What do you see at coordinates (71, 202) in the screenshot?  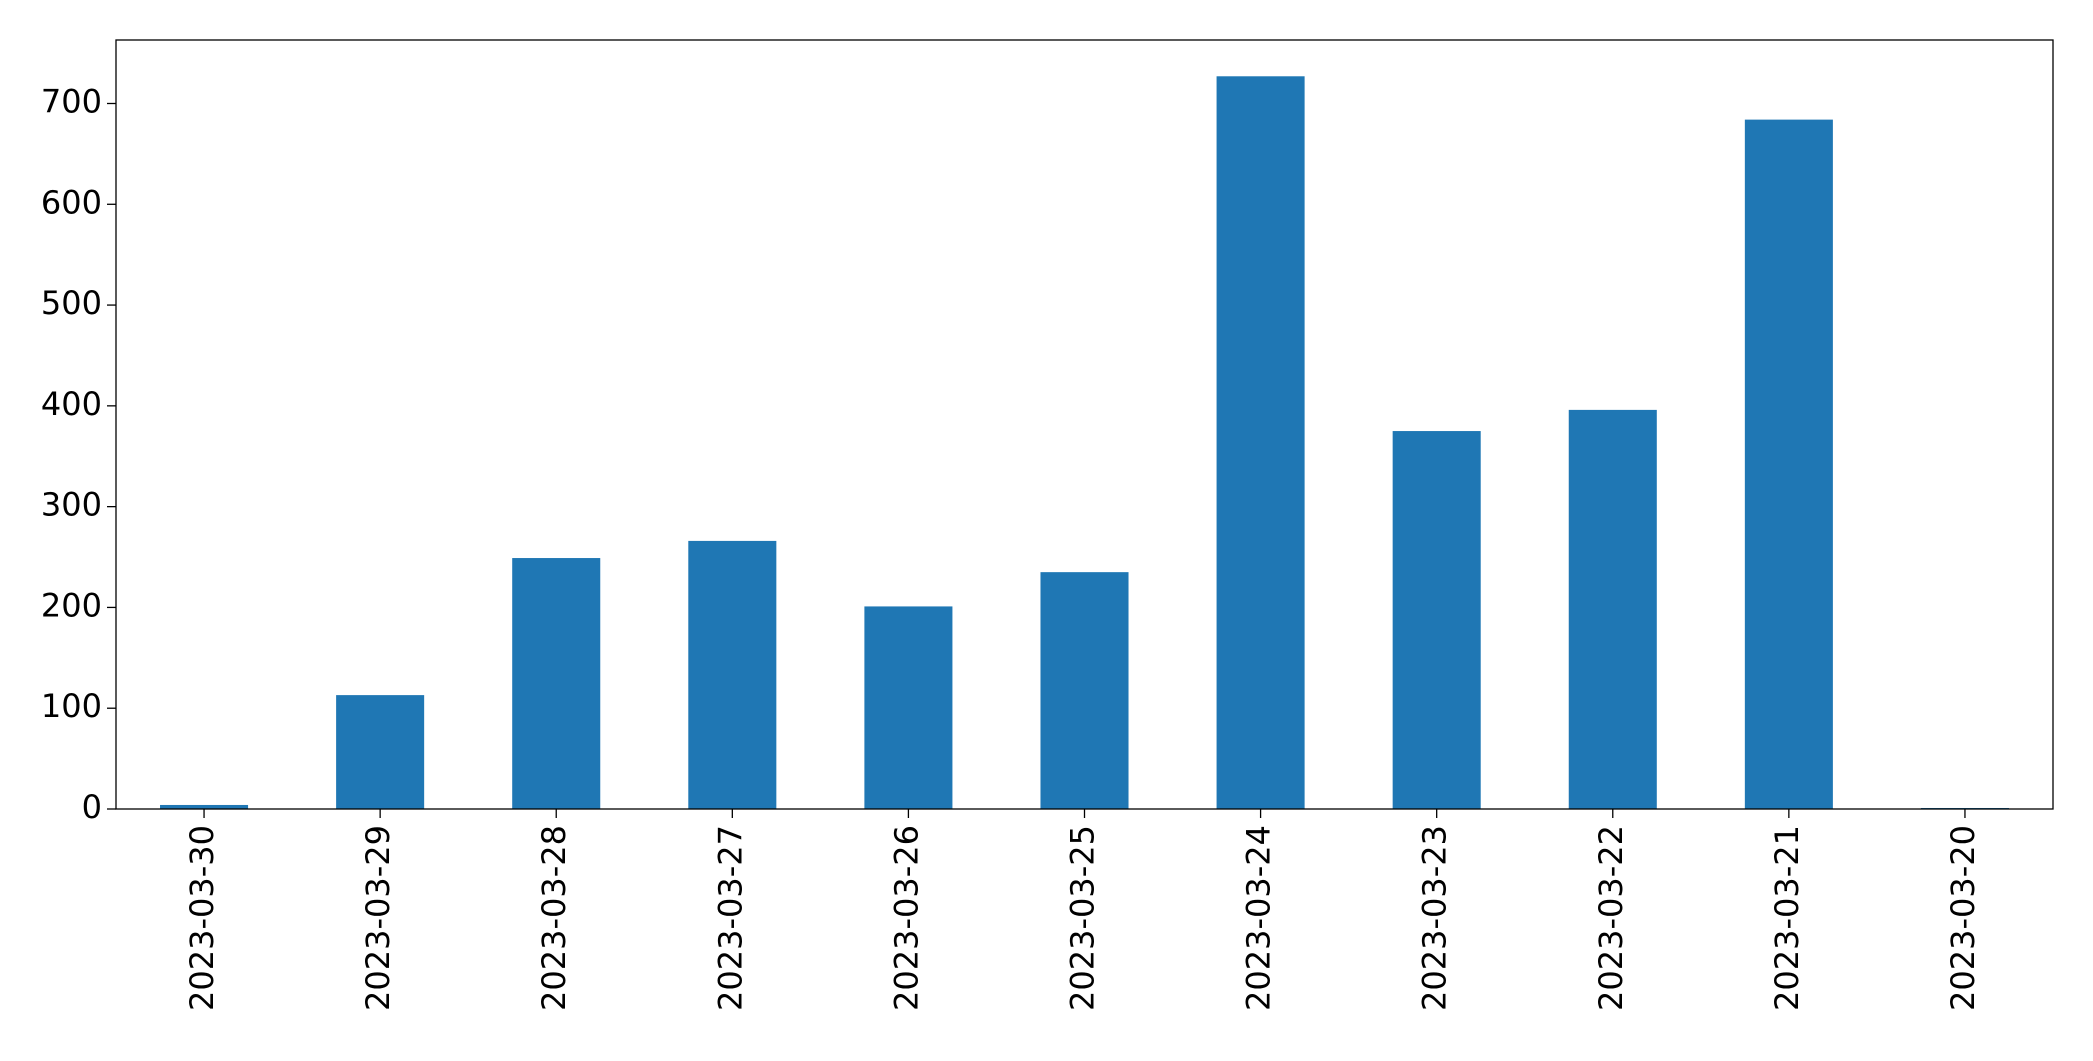 I see `y-tick-label: 600` at bounding box center [71, 202].